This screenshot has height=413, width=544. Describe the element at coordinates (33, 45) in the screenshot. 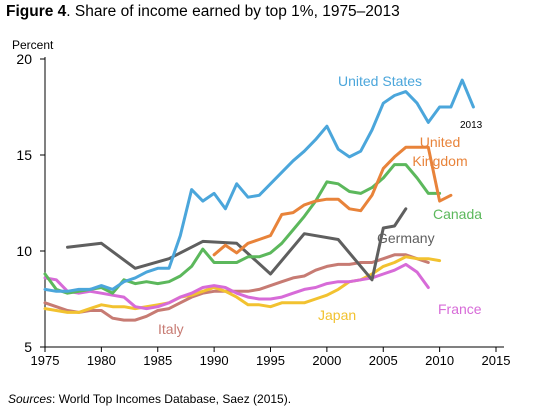

I see `y-axis-label: Percent` at that location.